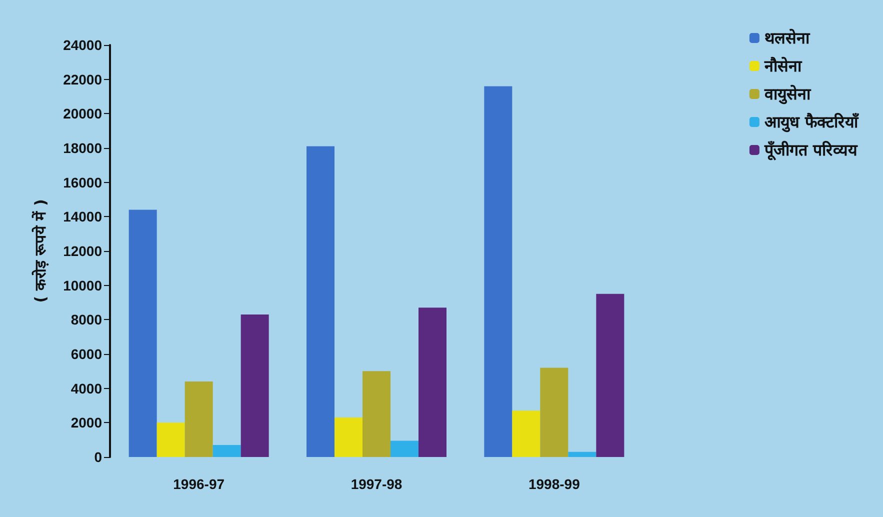 This screenshot has width=883, height=517. Describe the element at coordinates (86, 320) in the screenshot. I see `y-tick-label: 8000` at that location.